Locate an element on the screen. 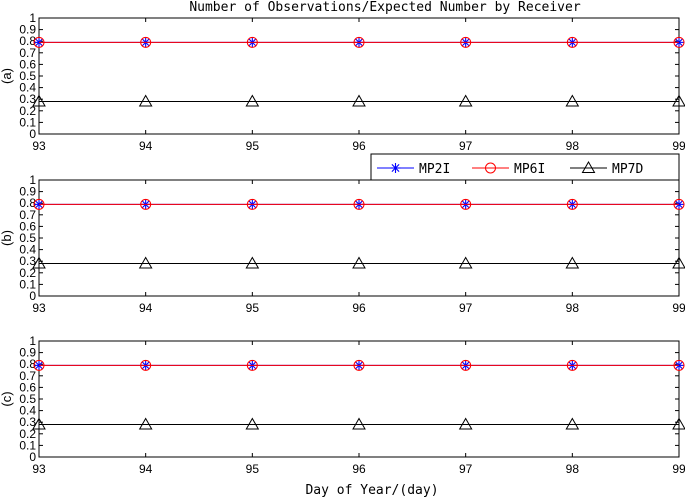 This screenshot has height=497, width=685. panel-b-ytick-label: 0.4 is located at coordinates (27, 250).